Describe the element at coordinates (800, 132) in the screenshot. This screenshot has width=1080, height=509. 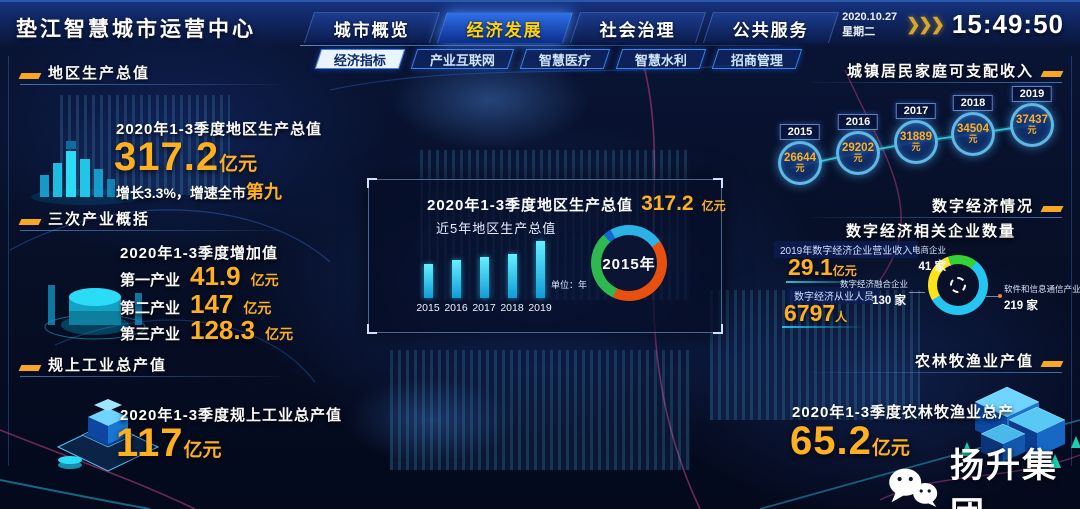
I see `year-badge-2015: 2015` at that location.